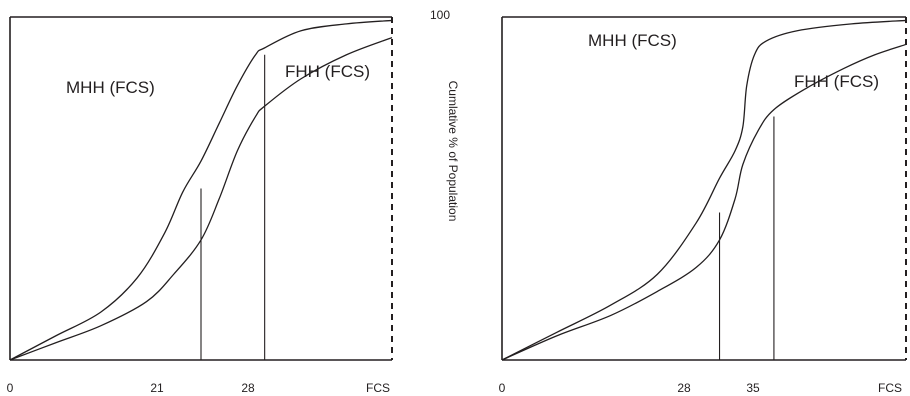 The image size is (910, 396). I want to click on left-chart-tick-0: 0, so click(10, 388).